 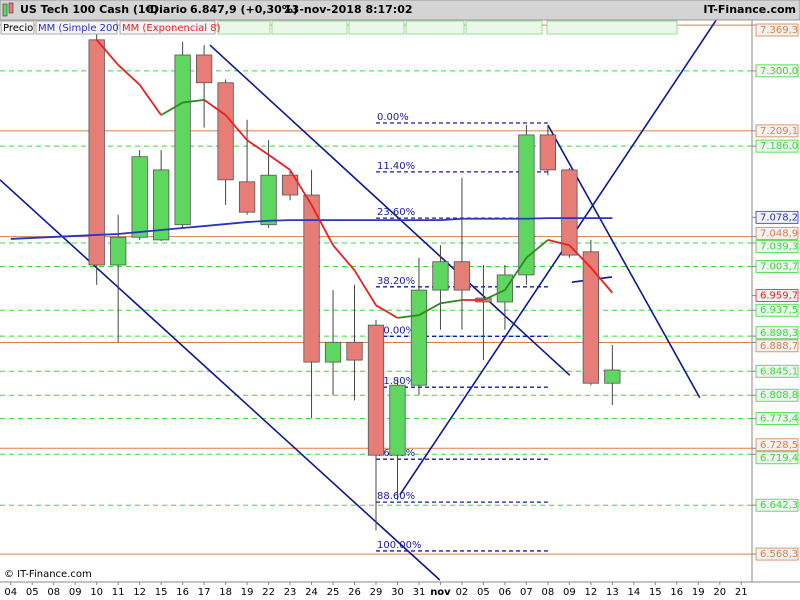 What do you see at coordinates (268, 592) in the screenshot?
I see `x-tick-label: 22` at bounding box center [268, 592].